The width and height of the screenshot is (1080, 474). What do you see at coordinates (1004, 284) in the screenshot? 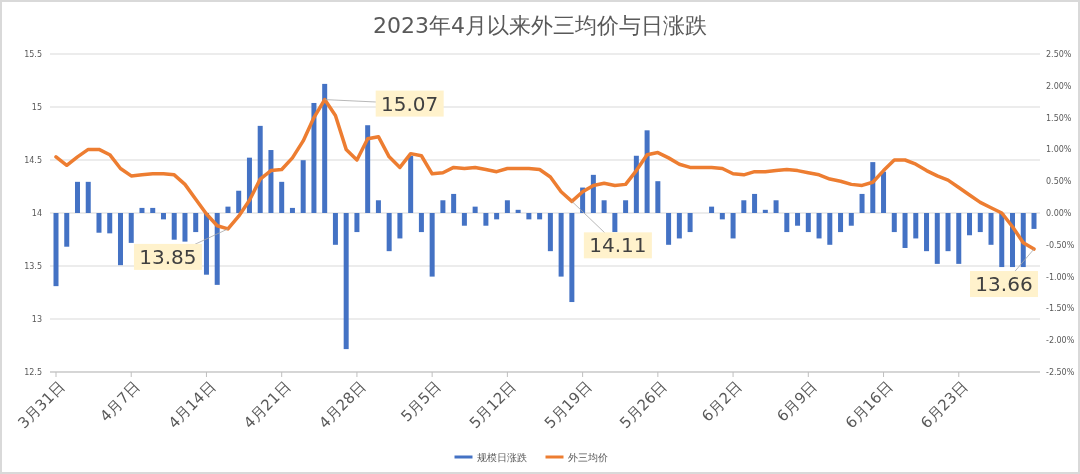
I see `annotation: 13.66` at bounding box center [1004, 284].